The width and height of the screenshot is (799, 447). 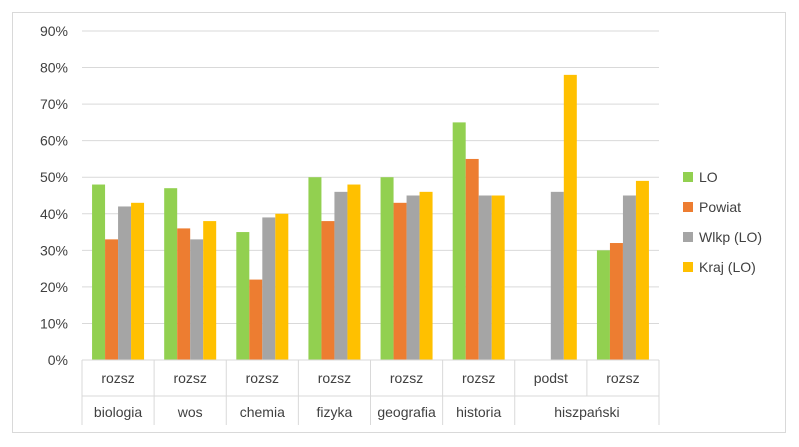 What do you see at coordinates (478, 412) in the screenshot?
I see `group-label: historia` at bounding box center [478, 412].